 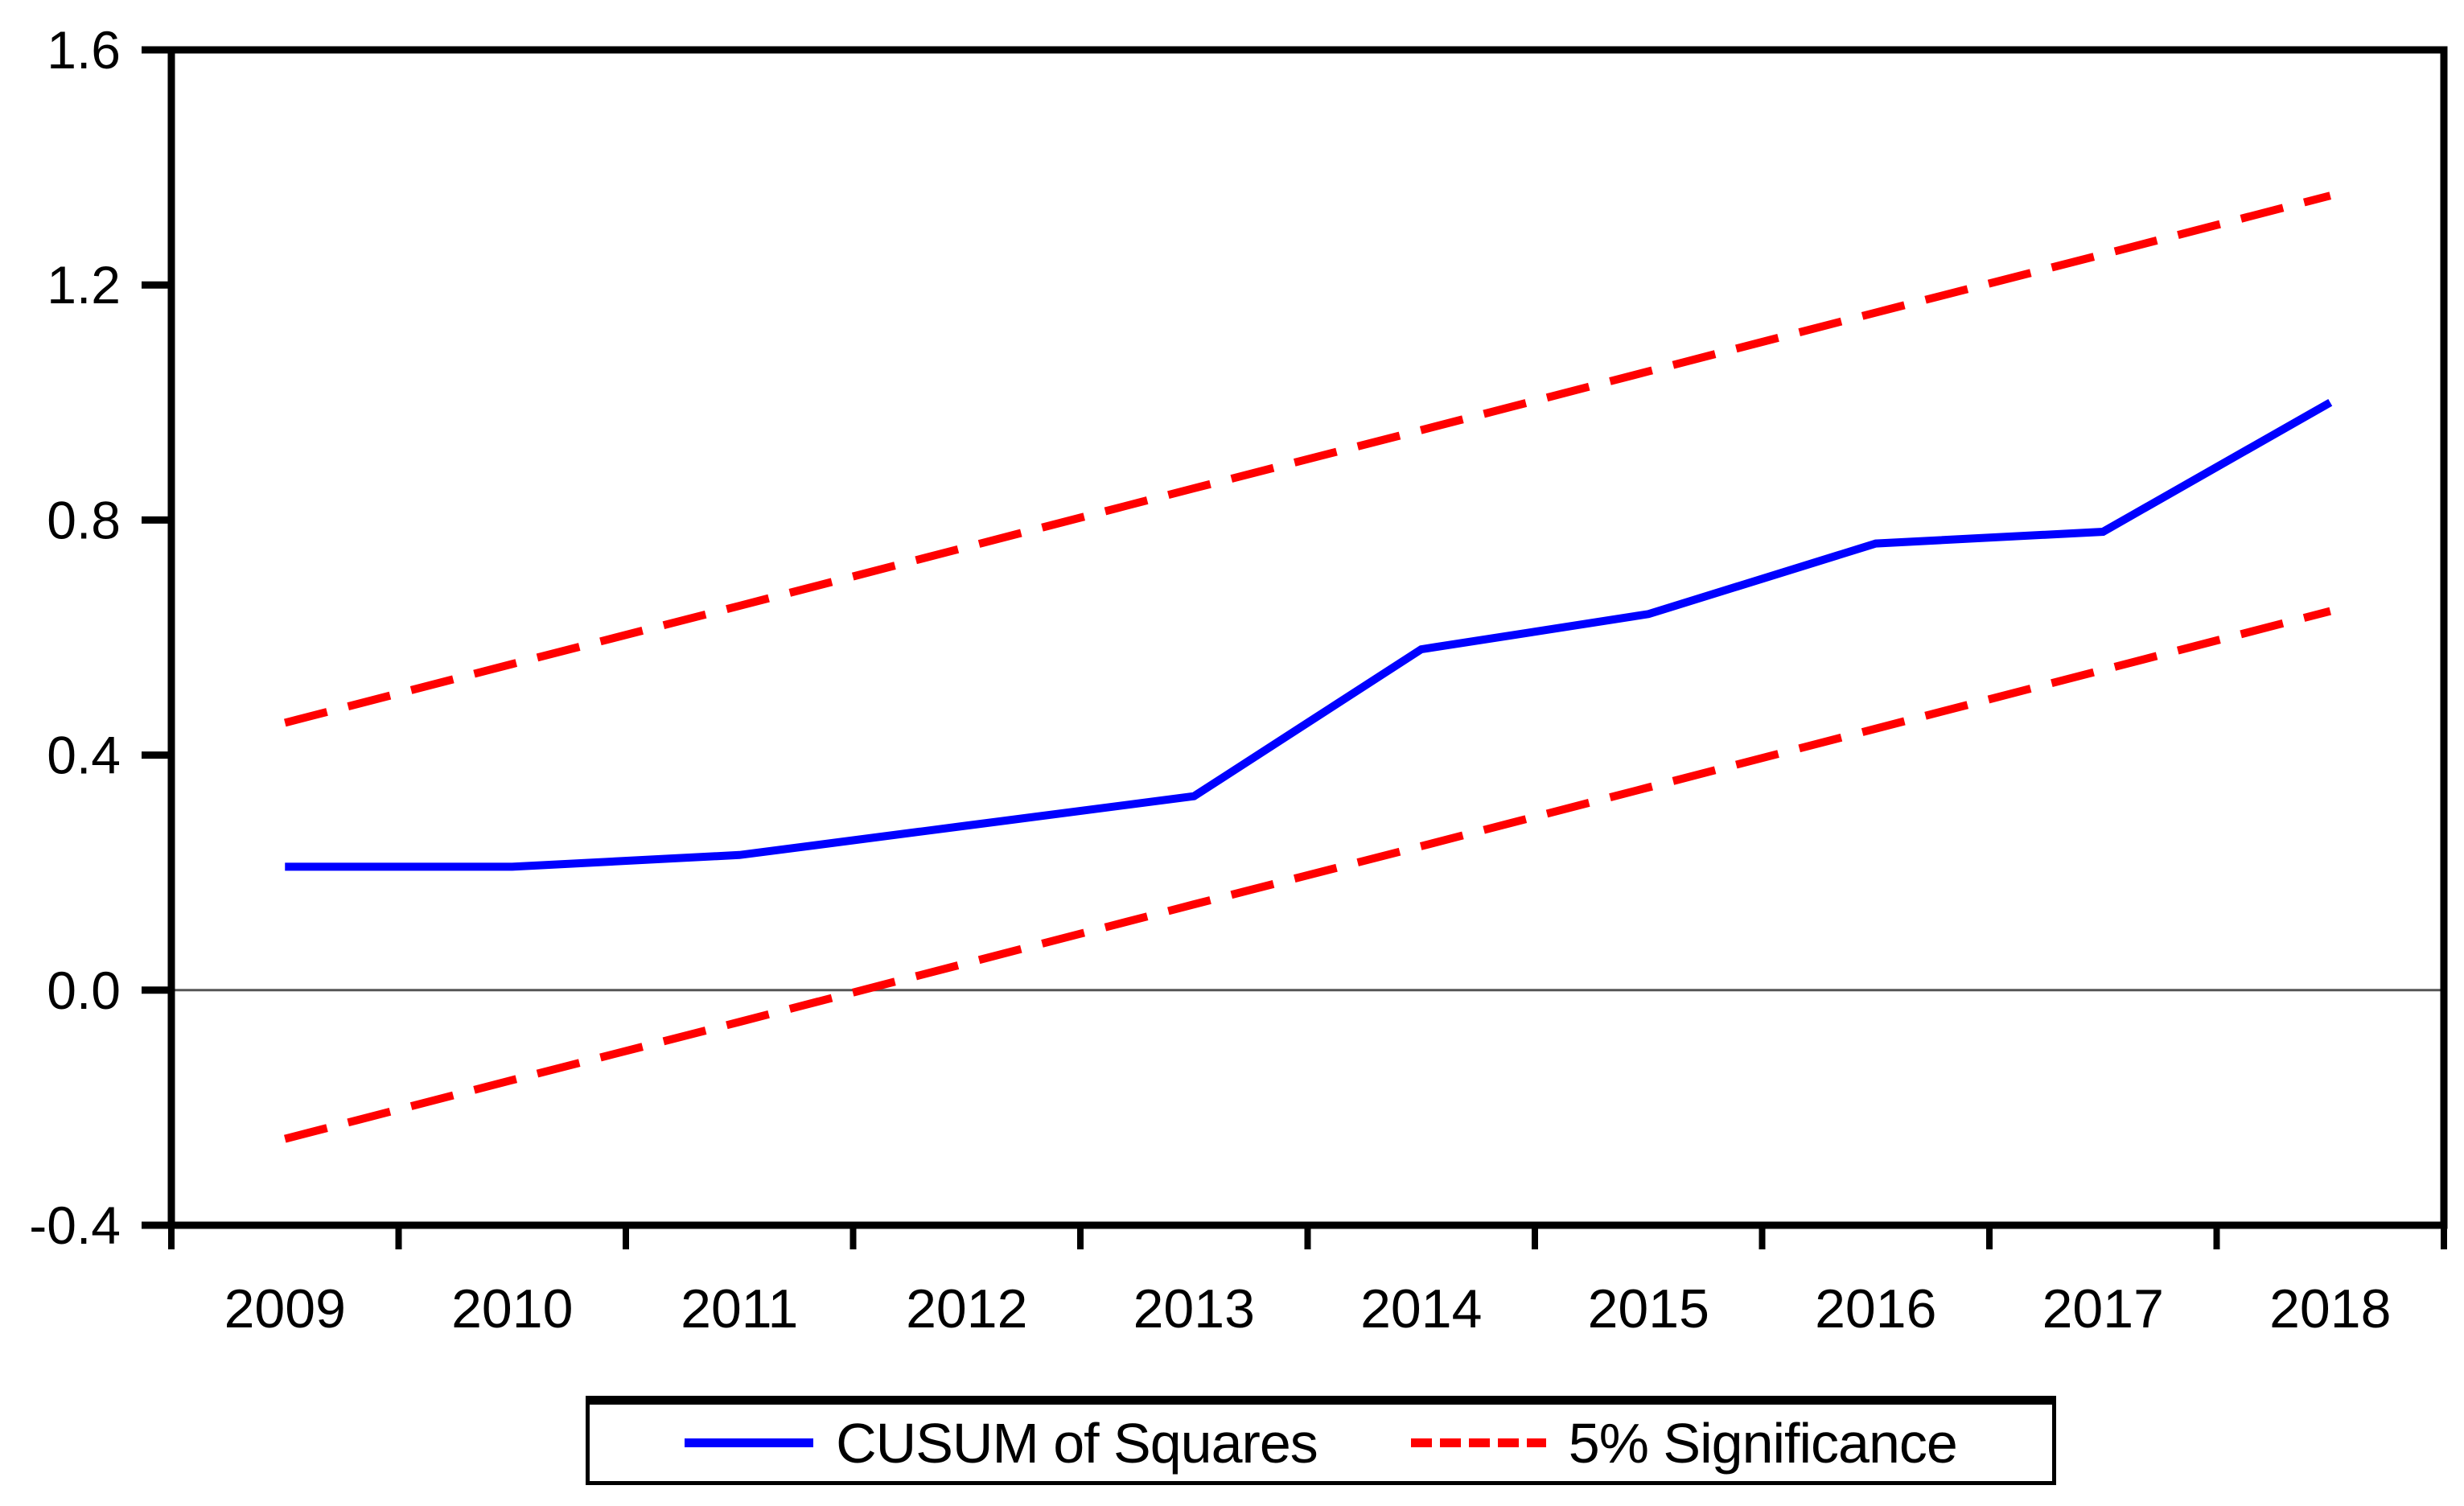 I want to click on y-tick-label: 1.6, so click(x=84, y=50).